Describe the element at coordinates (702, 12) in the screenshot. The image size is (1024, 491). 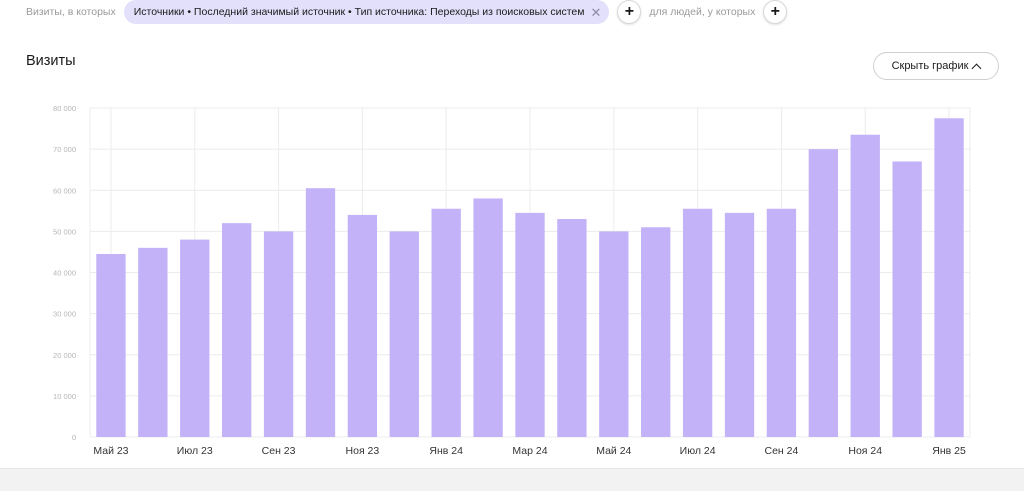
I see `filter-people-label: для людей, у которых` at that location.